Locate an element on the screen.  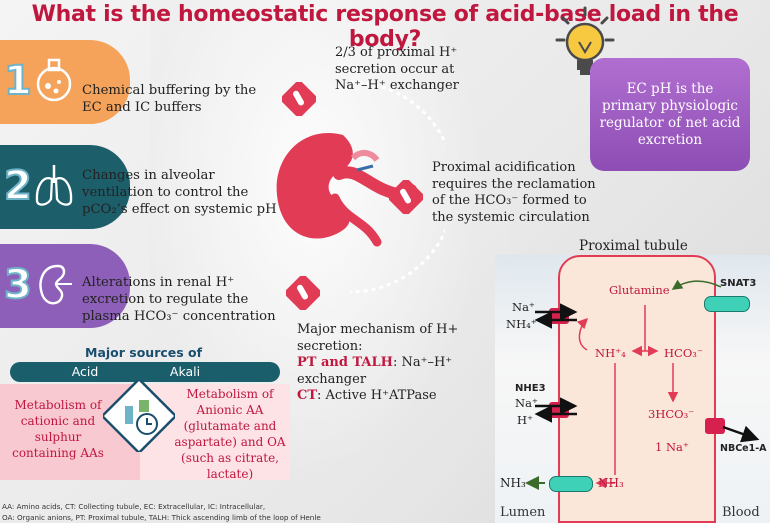
food-clock-icon is located at coordinates (139, 416).